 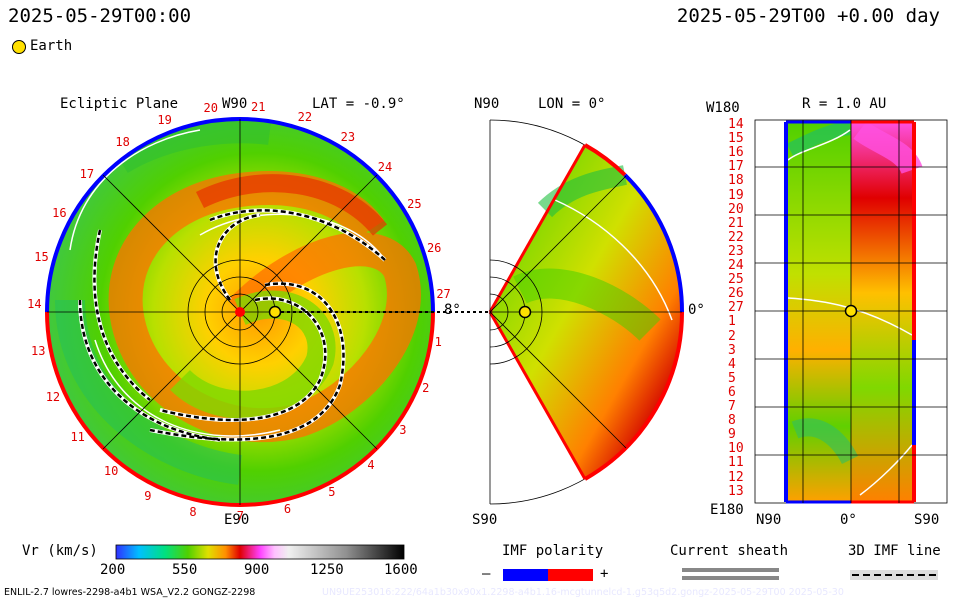 What do you see at coordinates (732, 392) in the screenshot?
I see `radial-row-label: 6` at bounding box center [732, 392].